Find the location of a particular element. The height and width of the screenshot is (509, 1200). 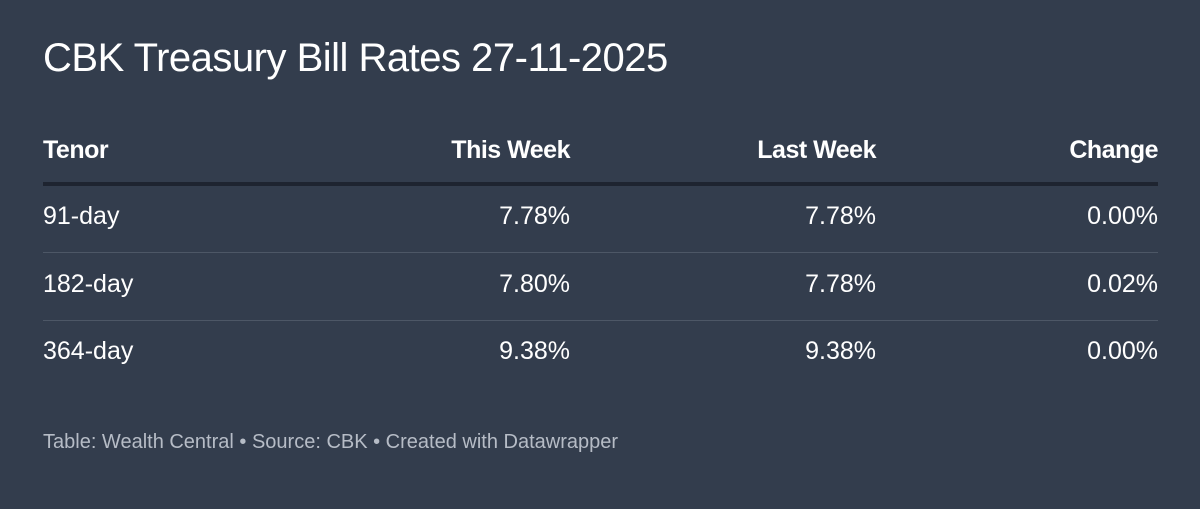

column-header: Tenor is located at coordinates (76, 150).